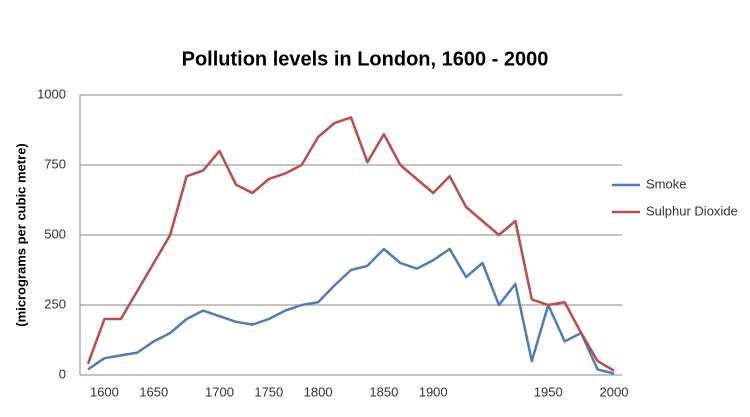 The image size is (750, 417). What do you see at coordinates (153, 391) in the screenshot?
I see `x-tick-label: 1650` at bounding box center [153, 391].